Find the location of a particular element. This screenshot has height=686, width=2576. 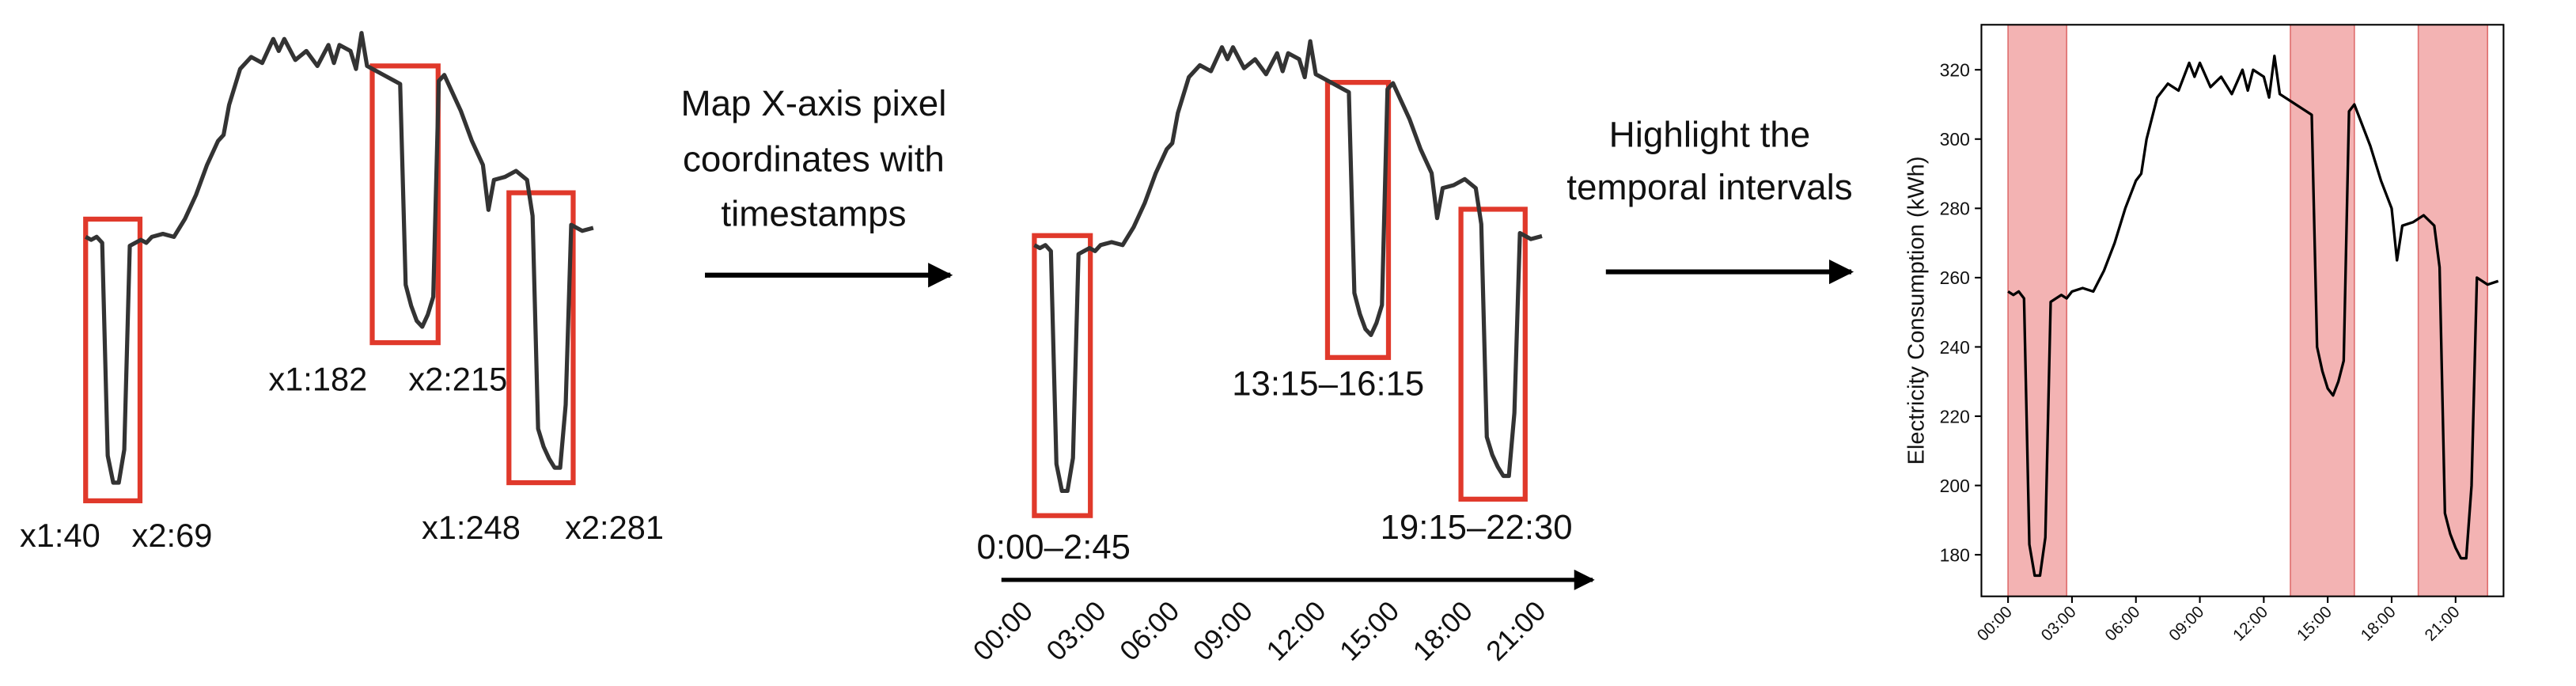

y-tick-label: 200 is located at coordinates (1955, 486).